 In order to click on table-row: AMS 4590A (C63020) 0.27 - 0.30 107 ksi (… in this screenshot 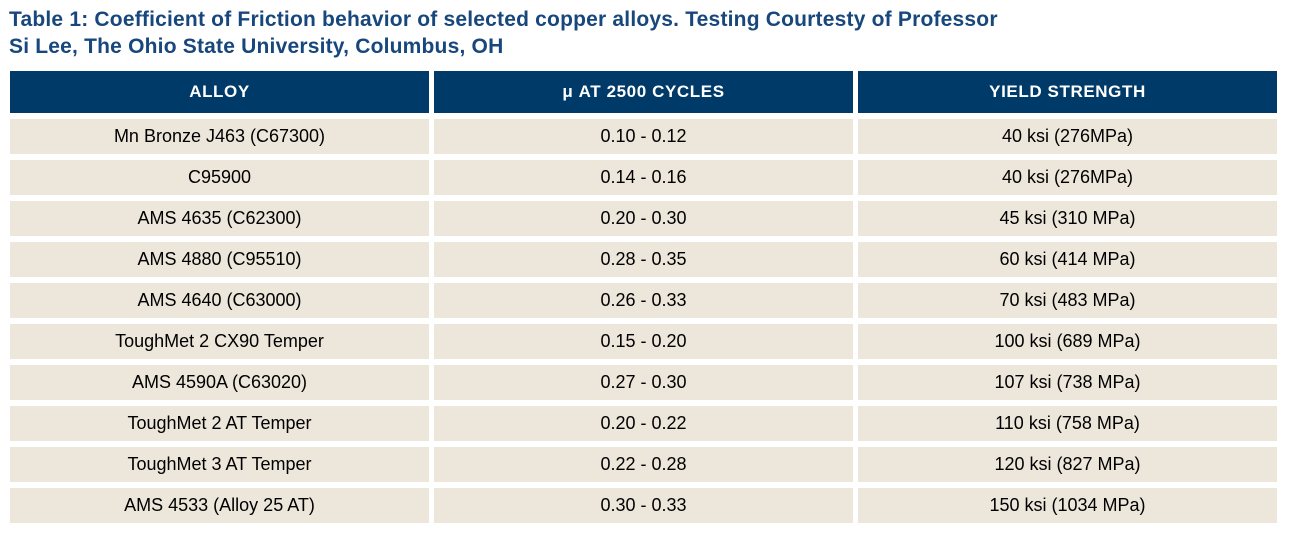, I will do `click(643, 382)`.